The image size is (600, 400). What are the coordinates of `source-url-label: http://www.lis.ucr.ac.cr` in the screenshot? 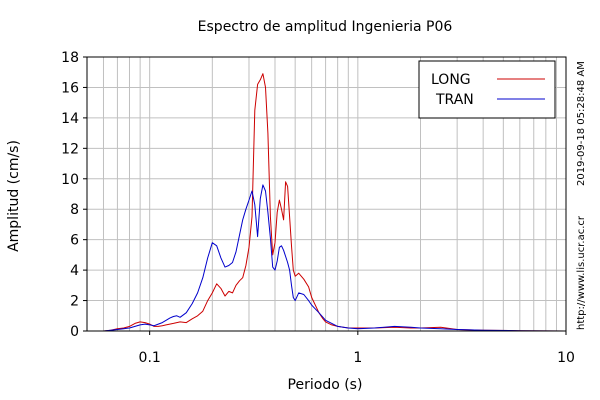 It's located at (581, 272).